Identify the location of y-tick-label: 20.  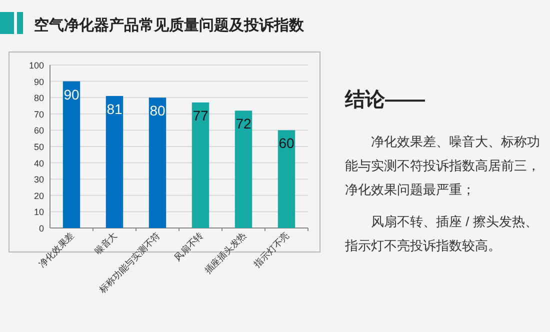
(39, 195).